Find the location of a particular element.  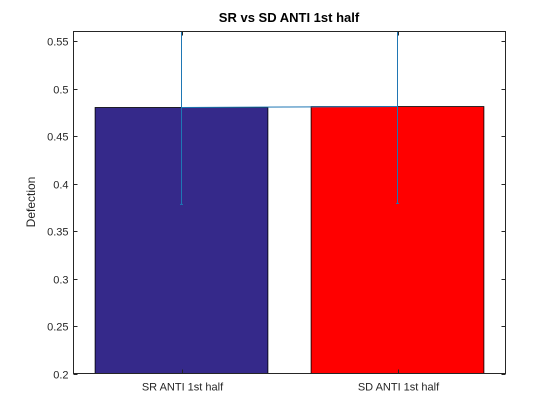

error-bar-connector is located at coordinates (289, 107).